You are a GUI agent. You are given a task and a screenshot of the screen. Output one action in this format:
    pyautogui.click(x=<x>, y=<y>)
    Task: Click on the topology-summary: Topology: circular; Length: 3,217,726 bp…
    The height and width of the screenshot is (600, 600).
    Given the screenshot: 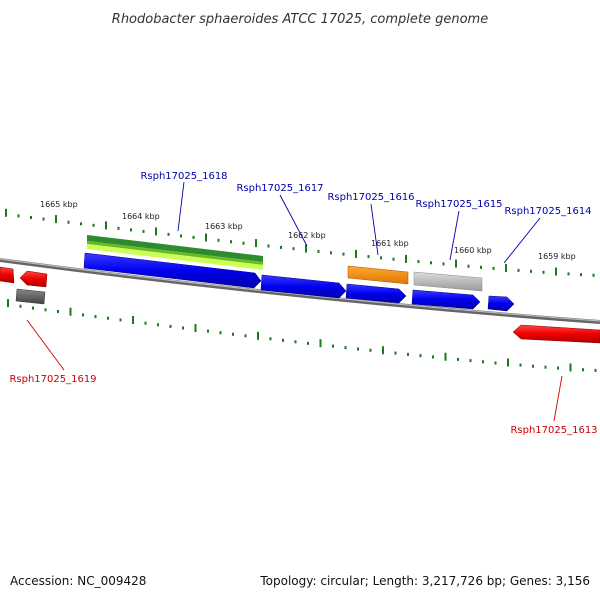 What is the action you would take?
    pyautogui.click(x=425, y=581)
    